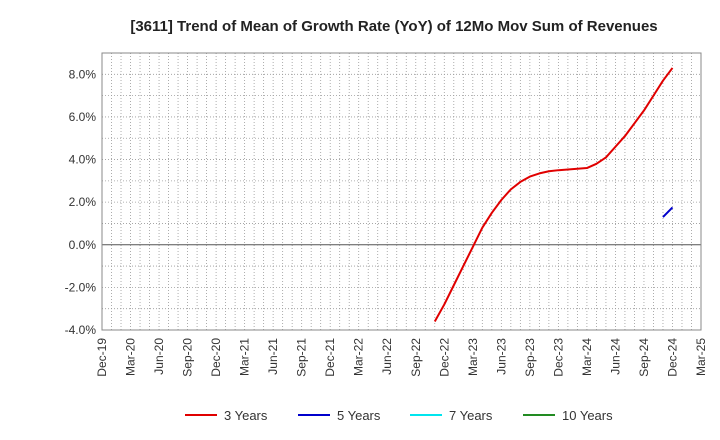 This screenshot has width=720, height=440. I want to click on x-tick-label: Mar-25, so click(701, 357).